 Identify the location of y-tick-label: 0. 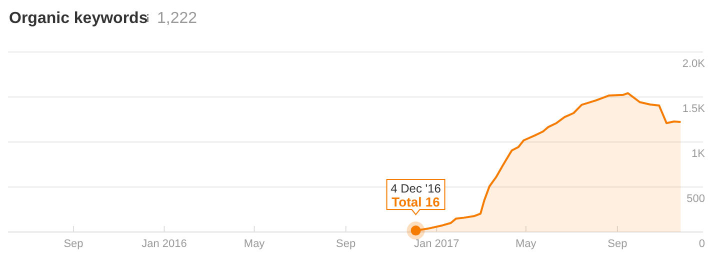
(701, 244).